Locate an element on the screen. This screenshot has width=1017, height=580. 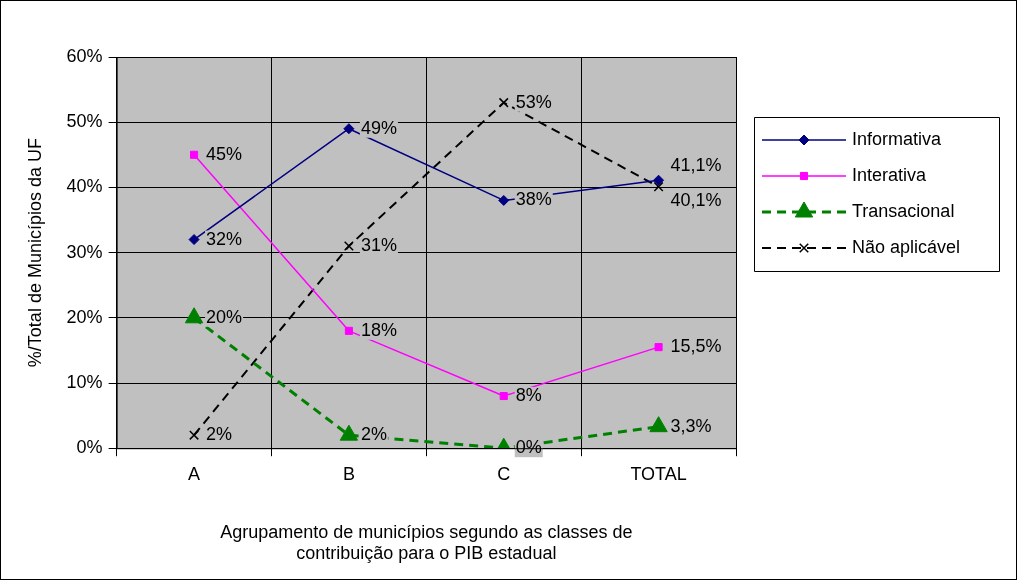
legend-label: Informativa is located at coordinates (897, 138).